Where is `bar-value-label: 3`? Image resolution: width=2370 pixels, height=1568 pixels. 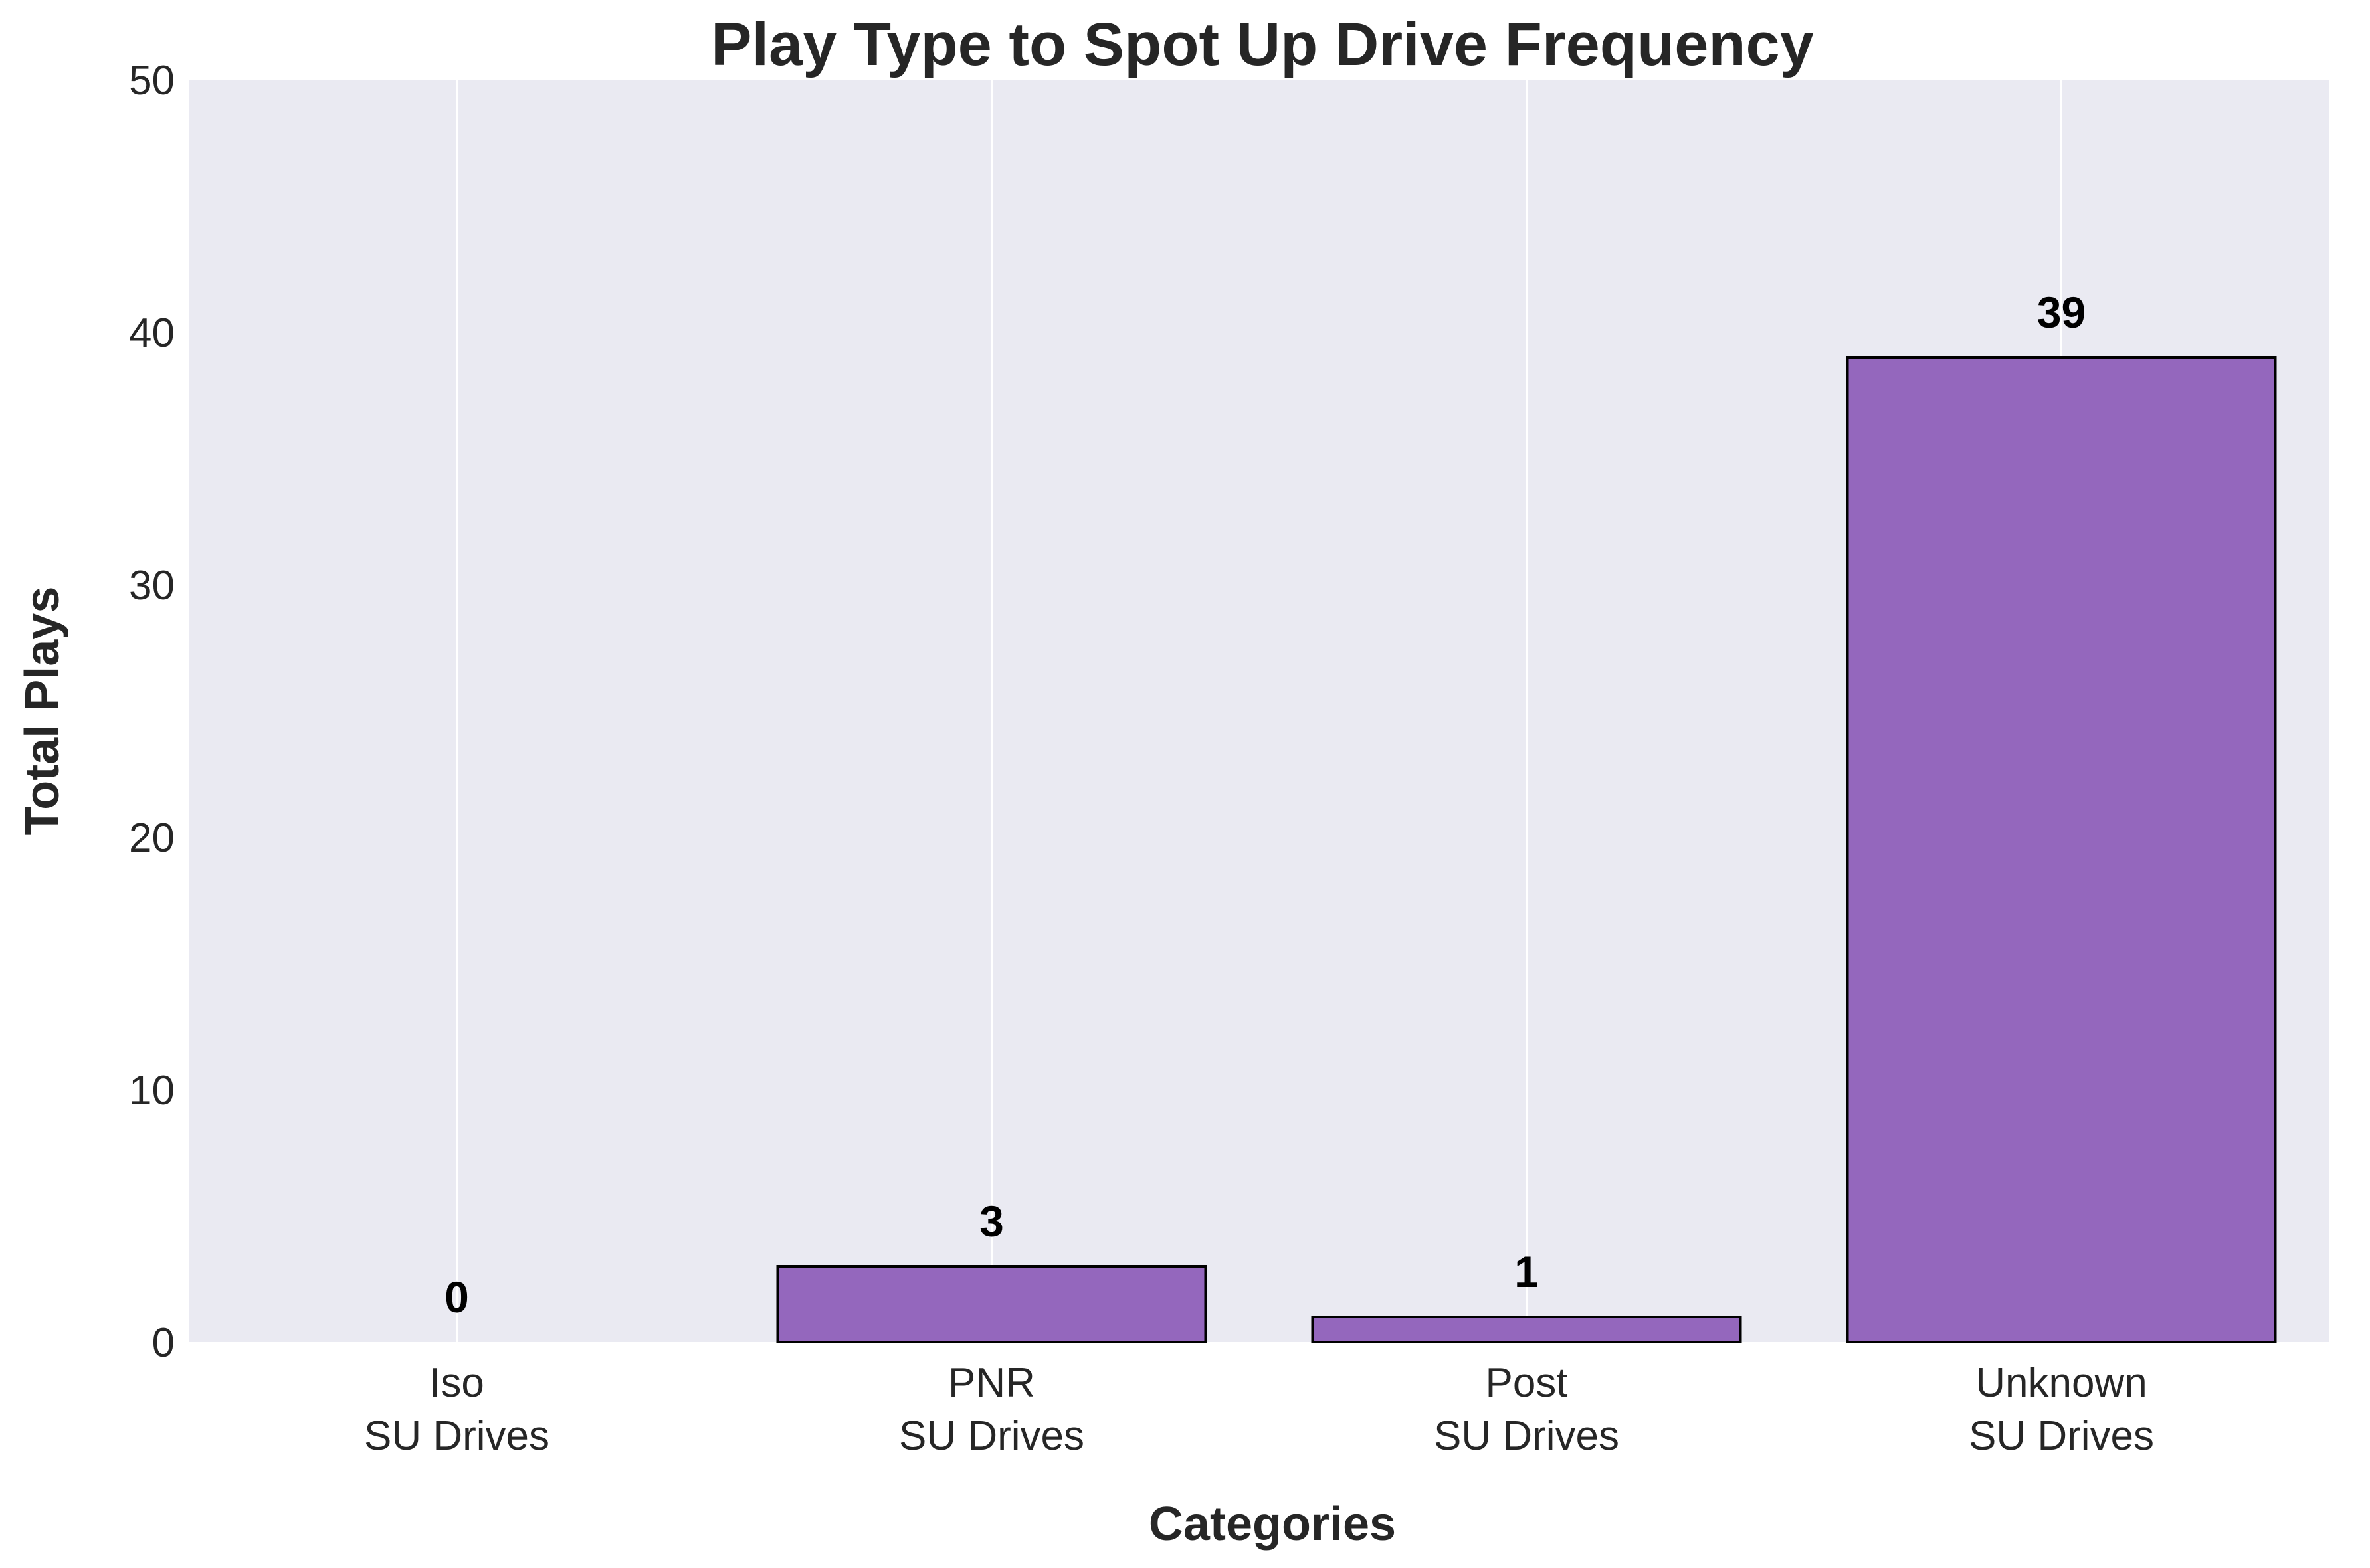
bar-value-label: 3 is located at coordinates (992, 1221).